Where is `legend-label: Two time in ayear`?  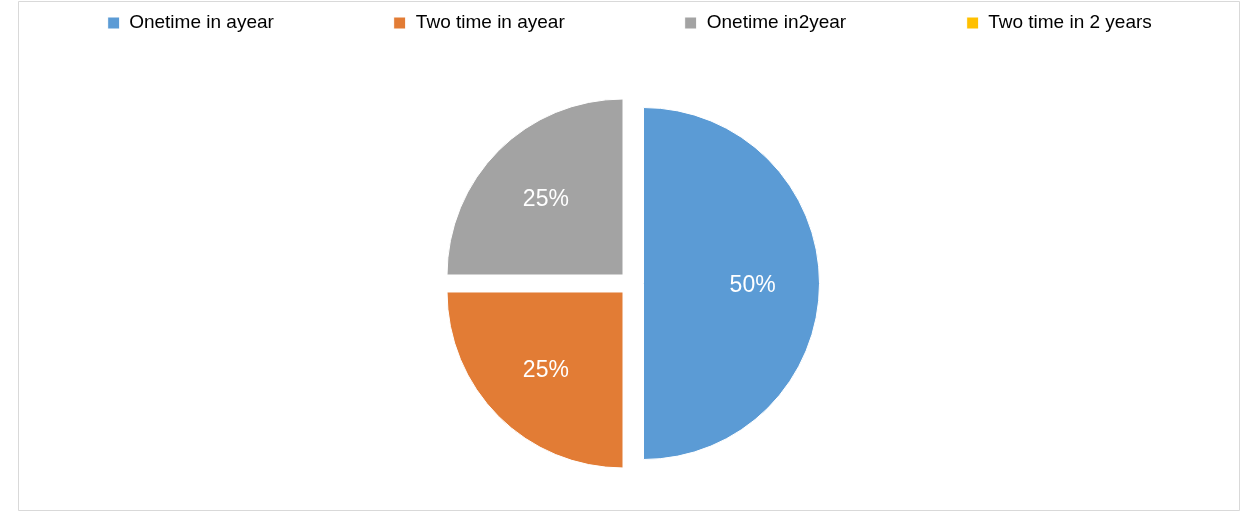
legend-label: Two time in ayear is located at coordinates (490, 22).